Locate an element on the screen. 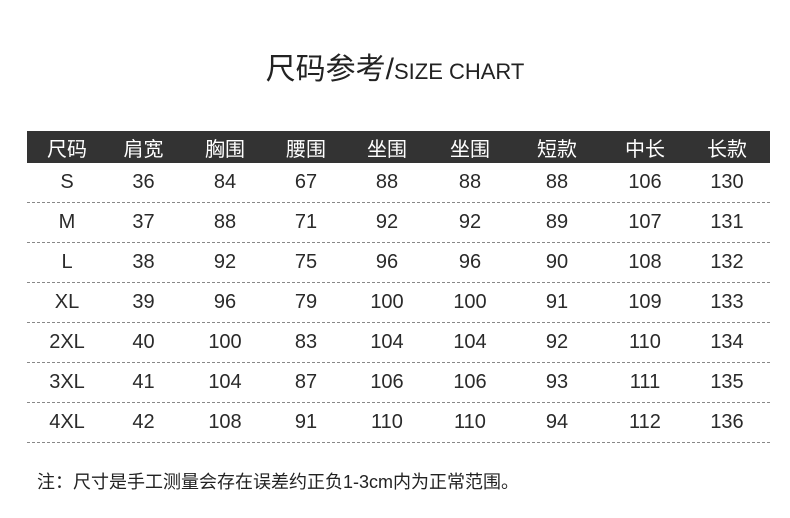 The height and width of the screenshot is (518, 790). table-cell: 93 is located at coordinates (557, 382).